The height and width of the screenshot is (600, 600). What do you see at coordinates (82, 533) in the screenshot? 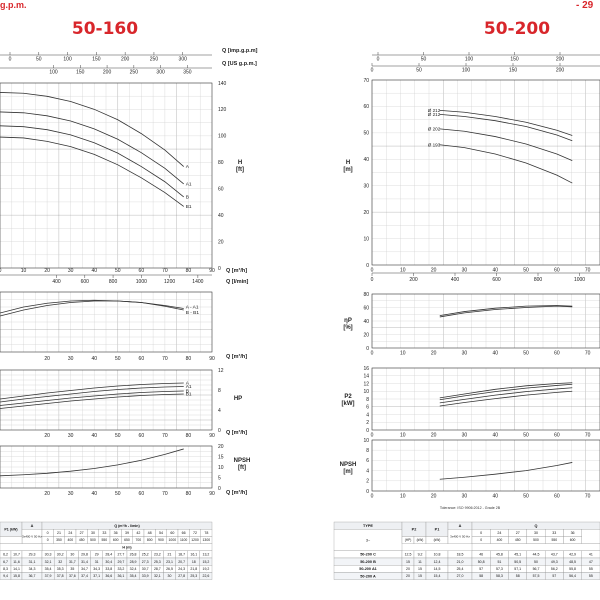
I see `left-table-q-m3h: 27` at bounding box center [82, 533].